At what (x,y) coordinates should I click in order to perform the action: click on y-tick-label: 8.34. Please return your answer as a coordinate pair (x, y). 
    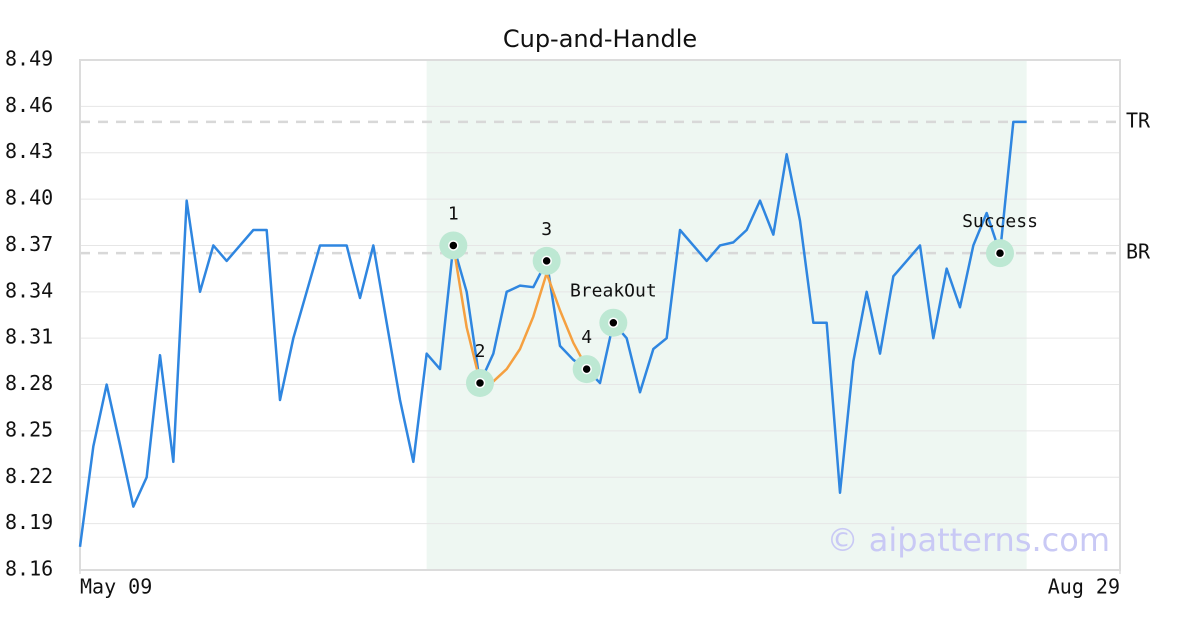
    Looking at the image, I should click on (29, 290).